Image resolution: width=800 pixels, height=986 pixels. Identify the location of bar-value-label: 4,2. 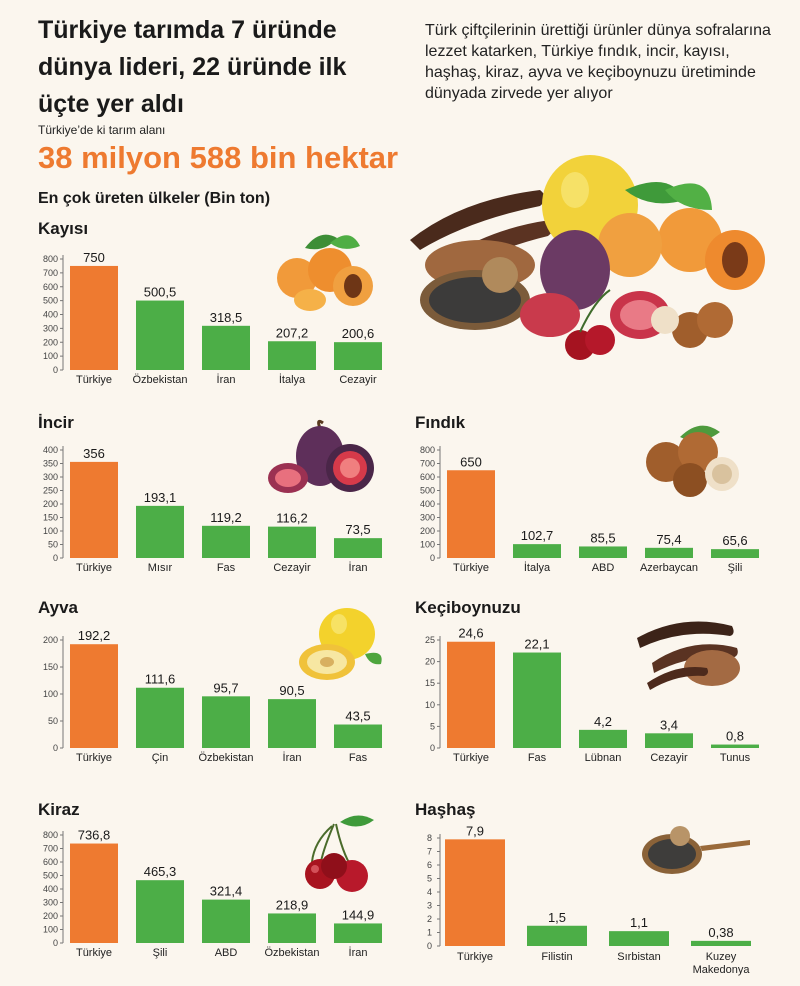
(603, 721).